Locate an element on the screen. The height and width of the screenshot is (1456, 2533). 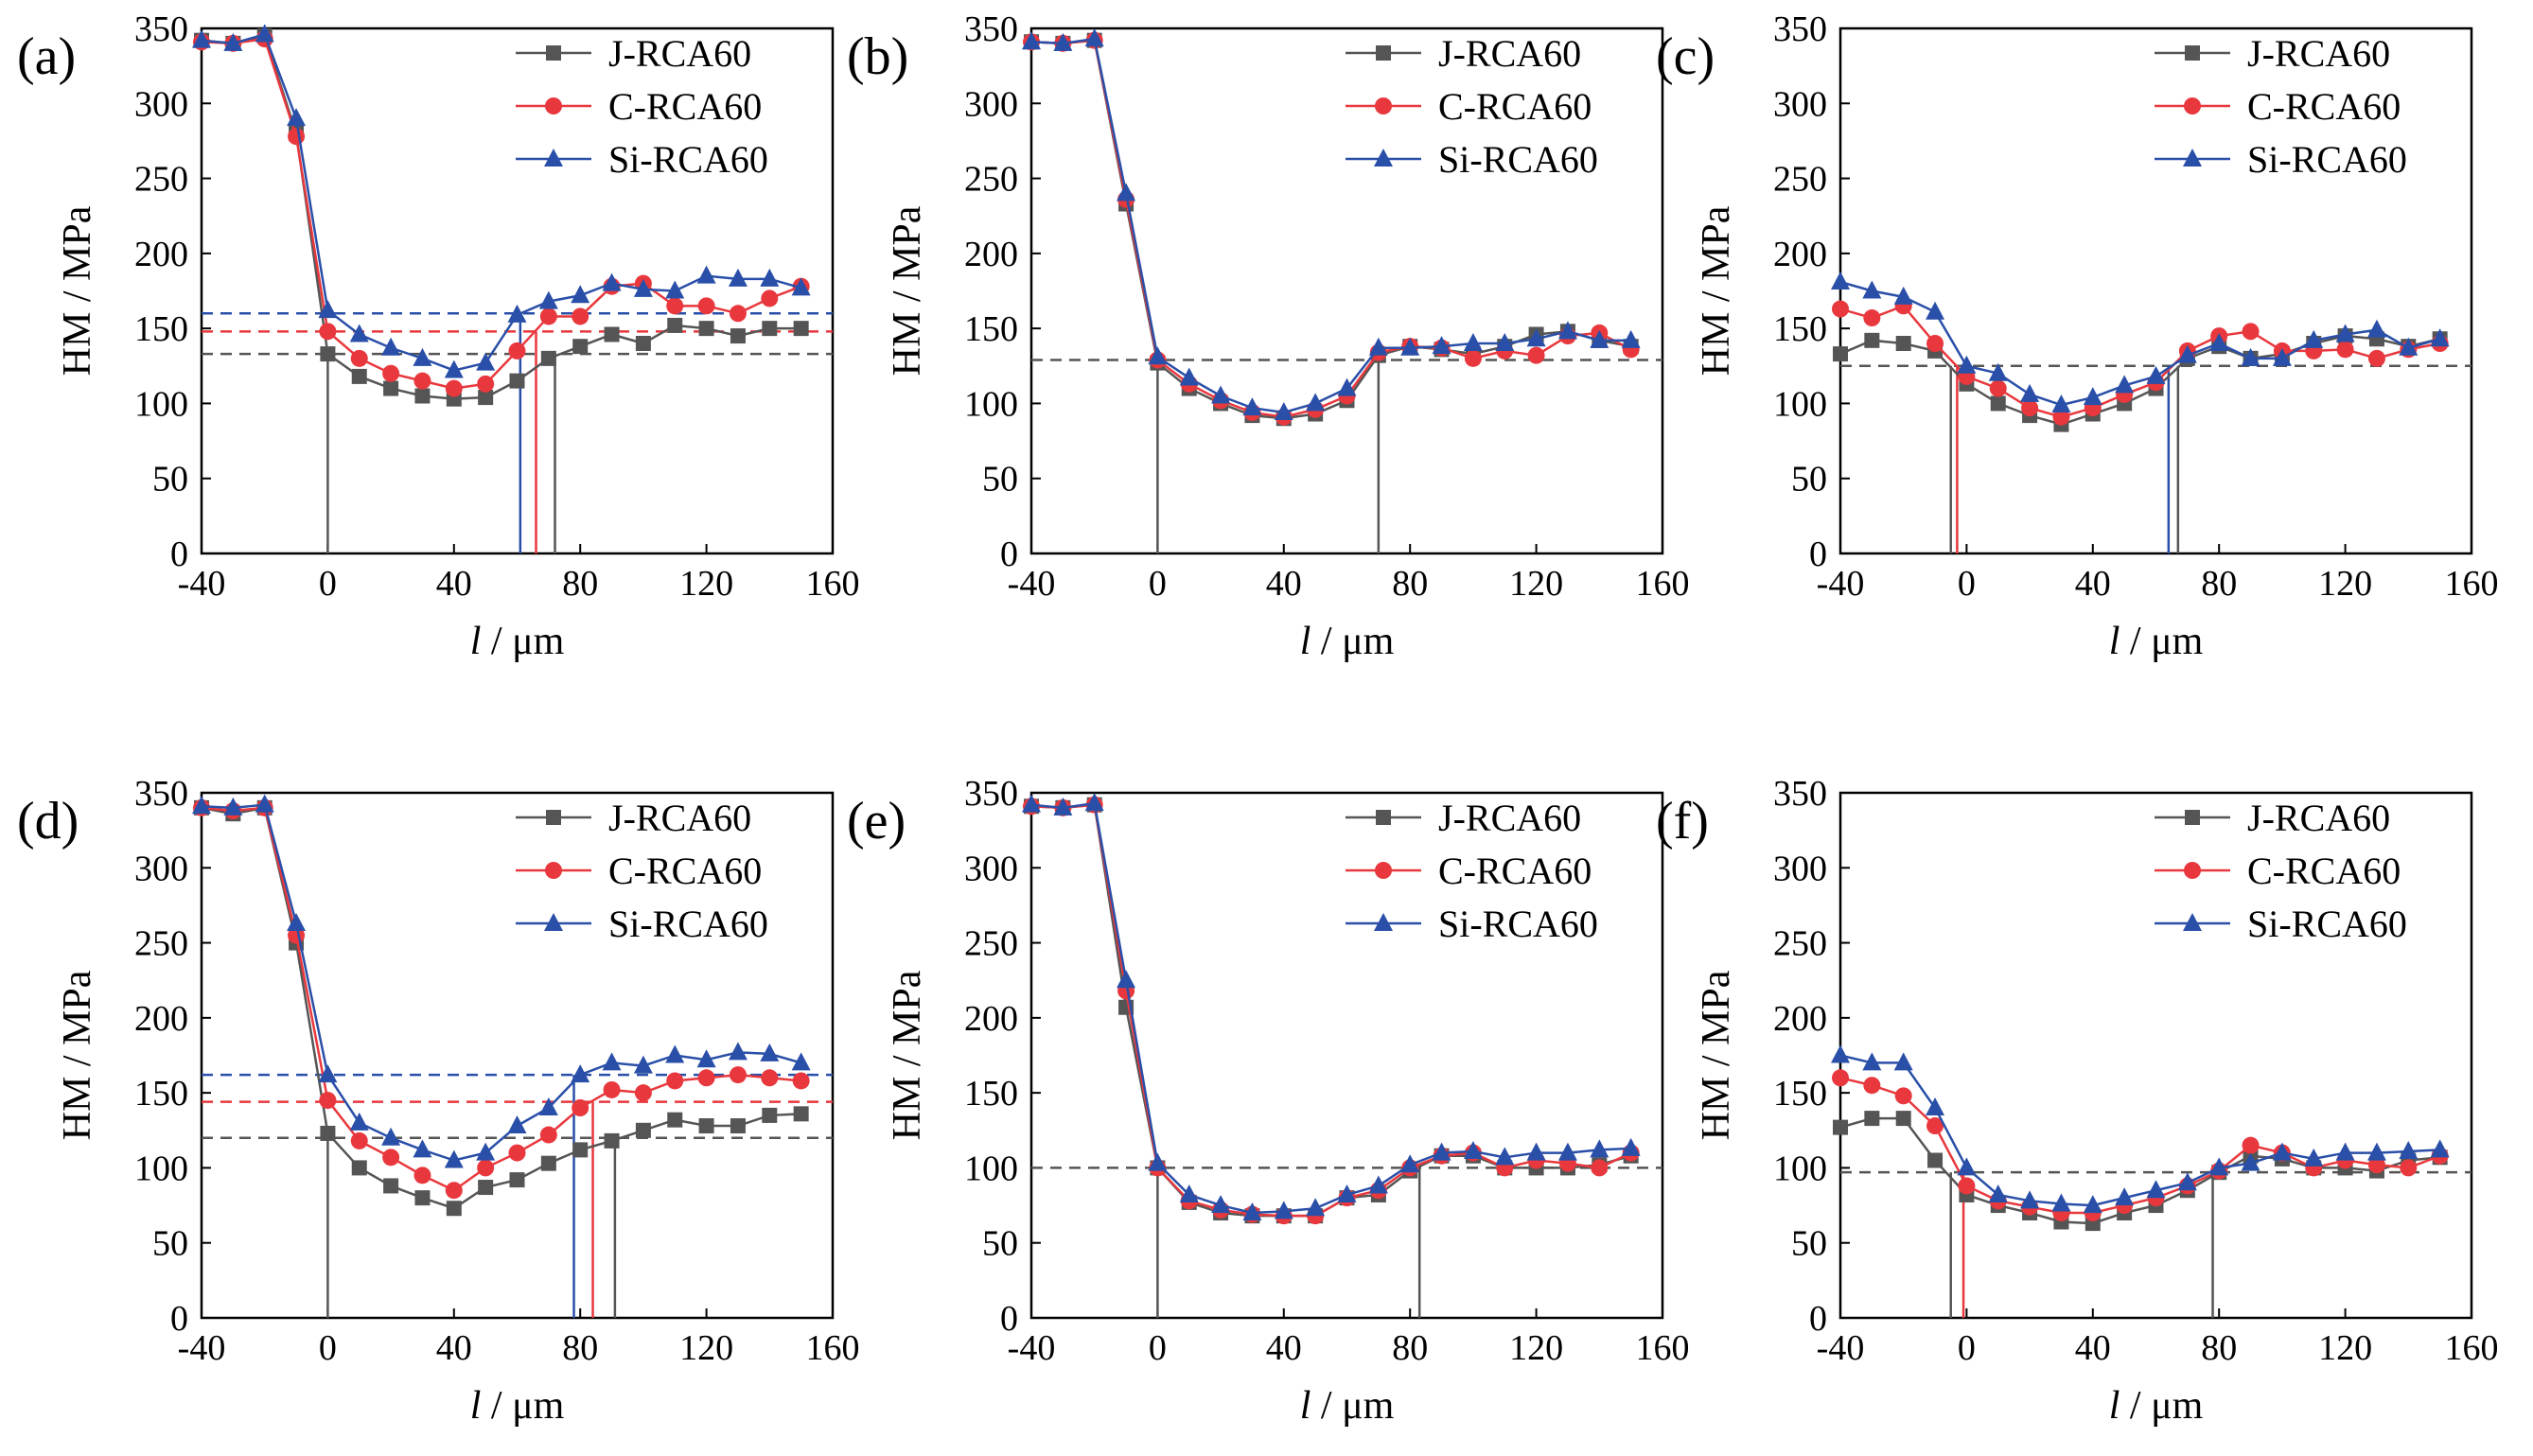
series-line-Si-RCA60 is located at coordinates (501, 982).